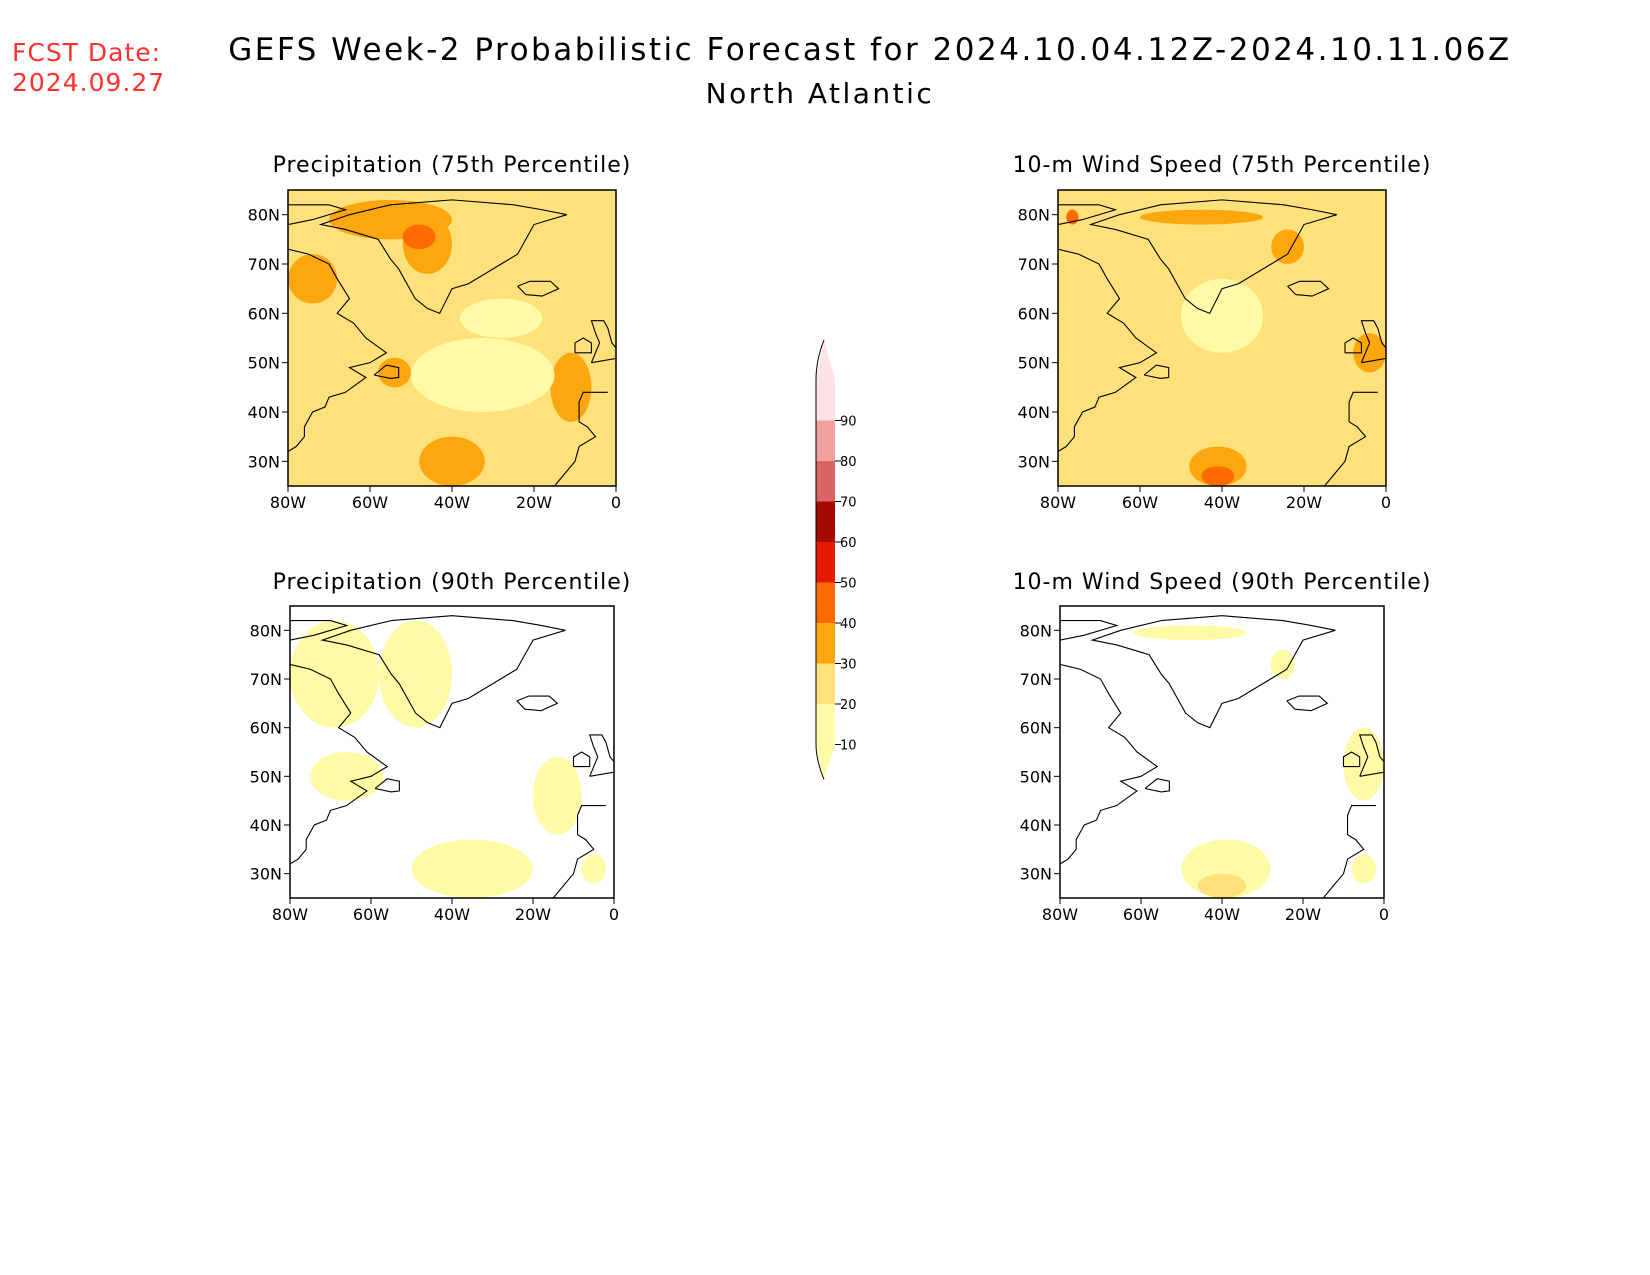 This screenshot has width=1650, height=1275. Describe the element at coordinates (820, 93) in the screenshot. I see `region-title: North Atlantic` at that location.